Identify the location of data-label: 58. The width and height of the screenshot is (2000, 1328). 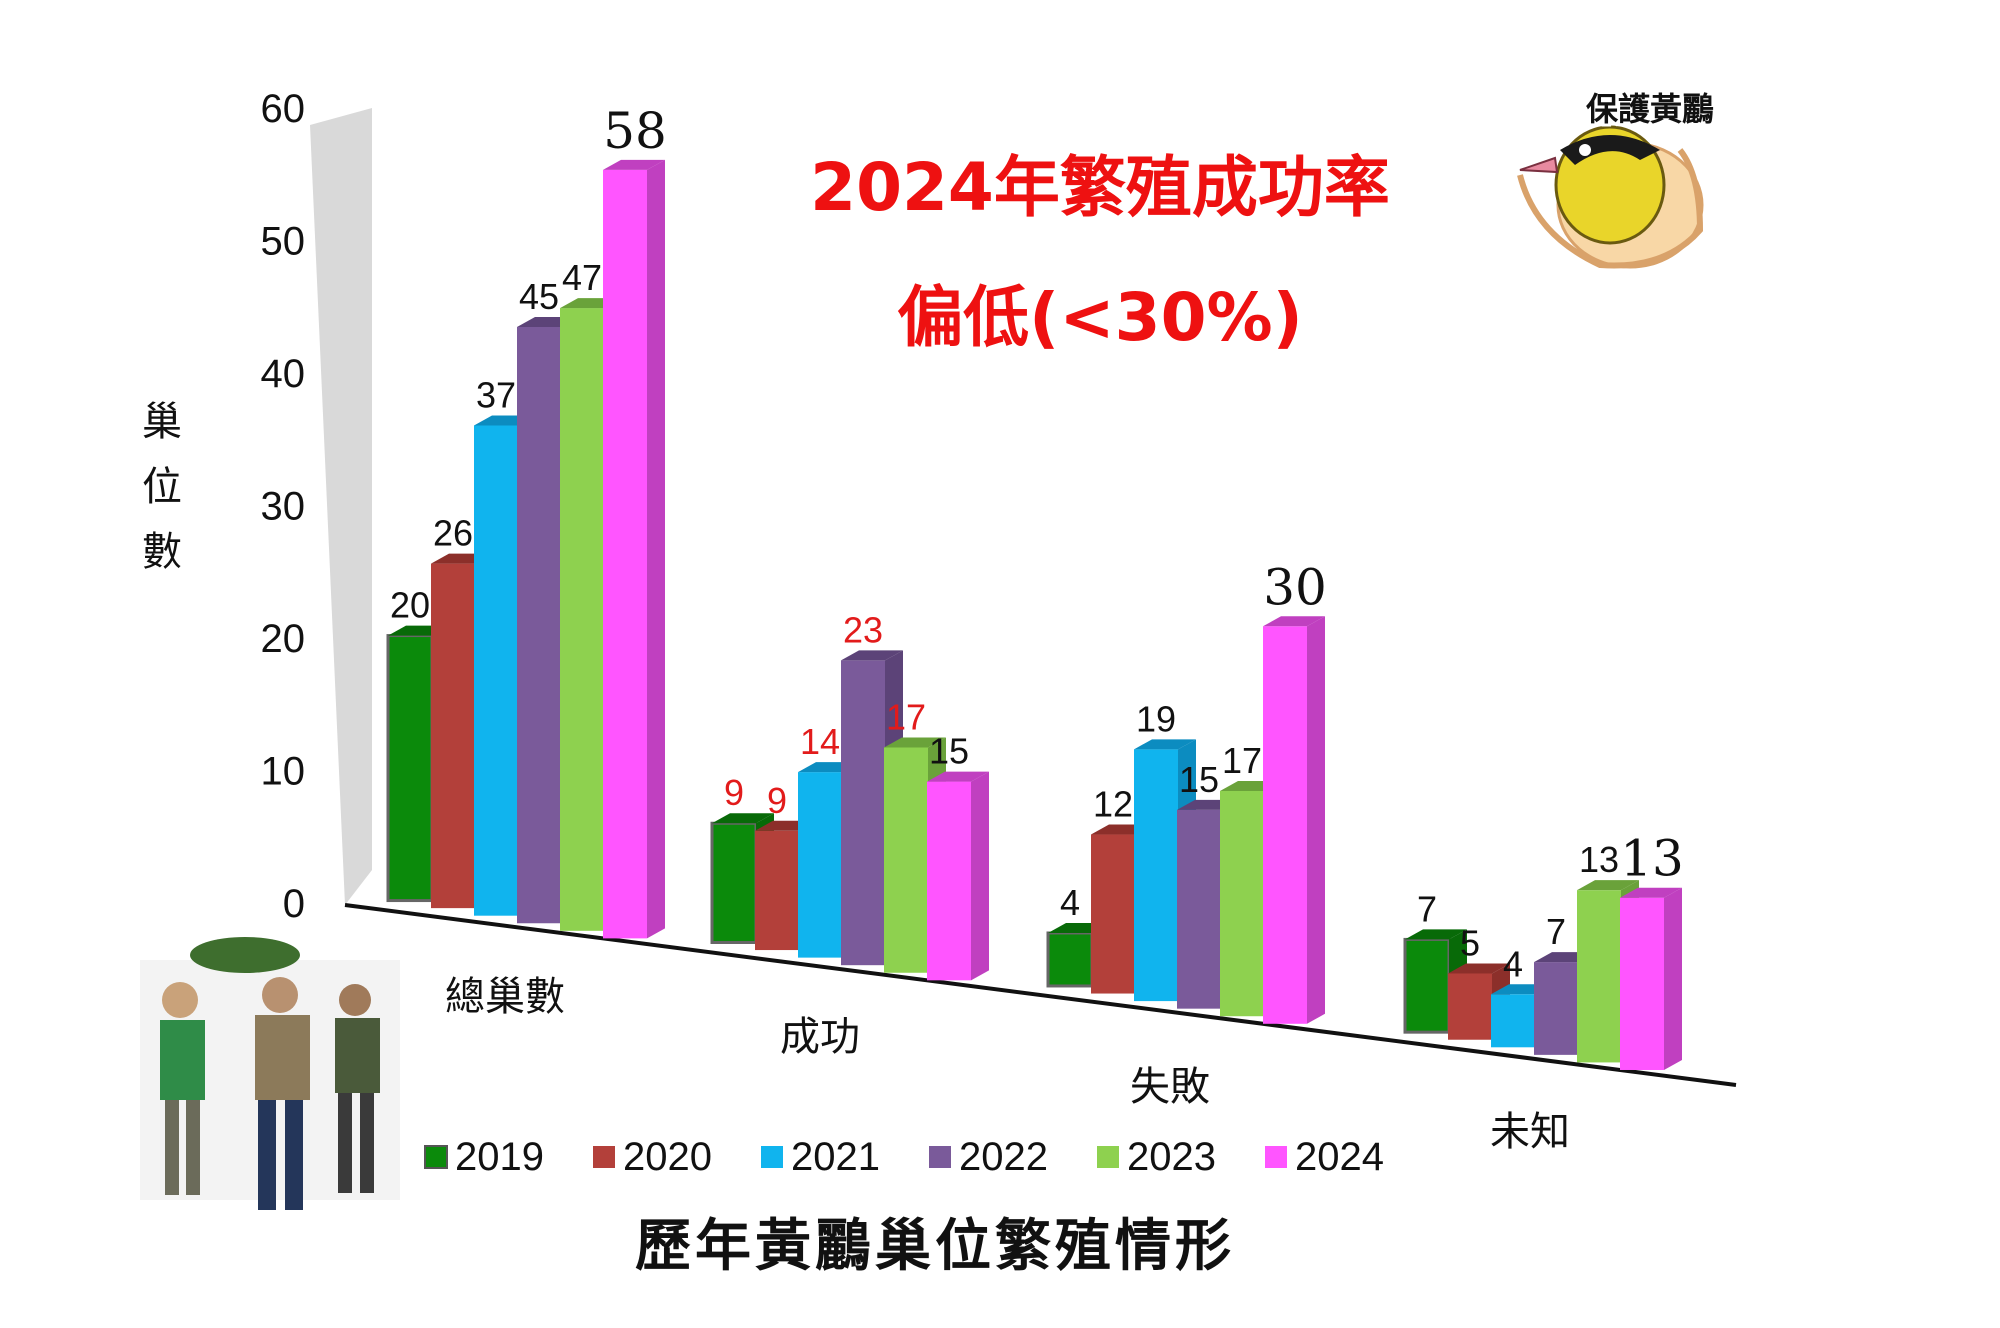
(635, 131).